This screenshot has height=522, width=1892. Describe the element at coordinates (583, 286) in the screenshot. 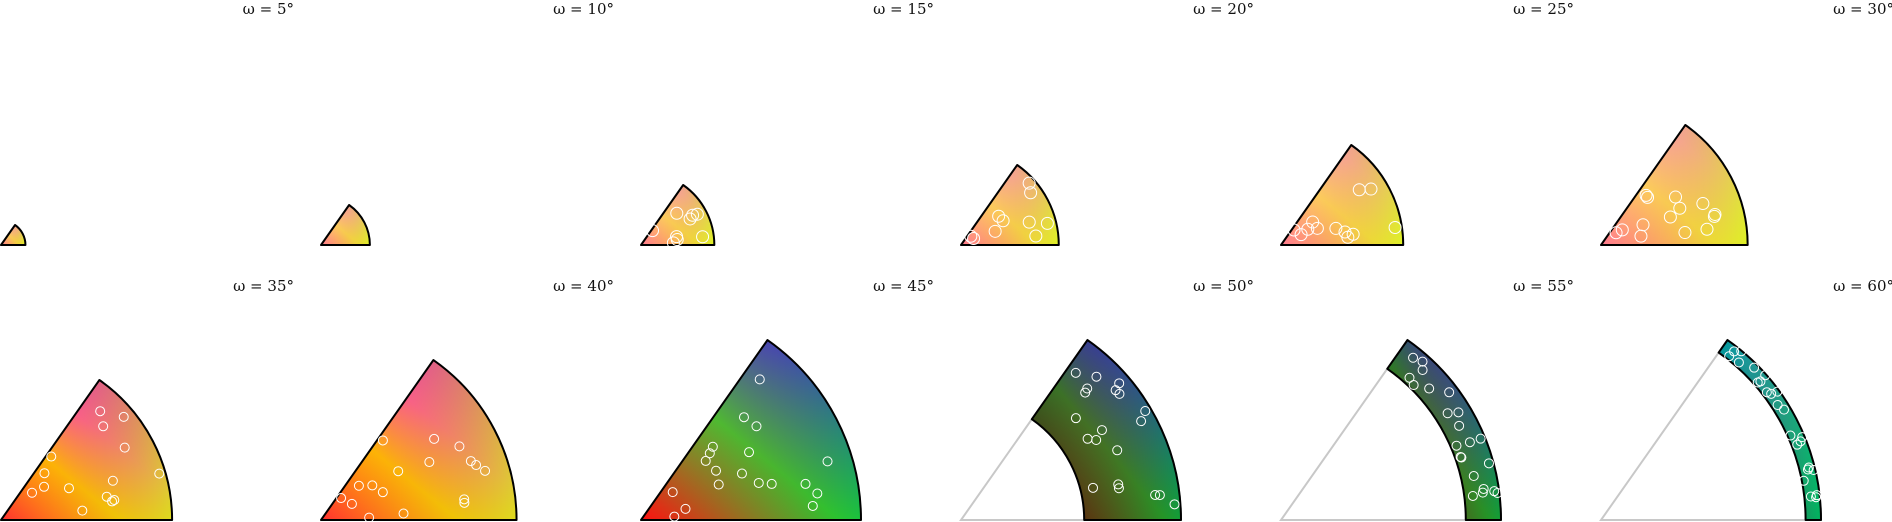

I see `panel-title: ω = 40°` at that location.